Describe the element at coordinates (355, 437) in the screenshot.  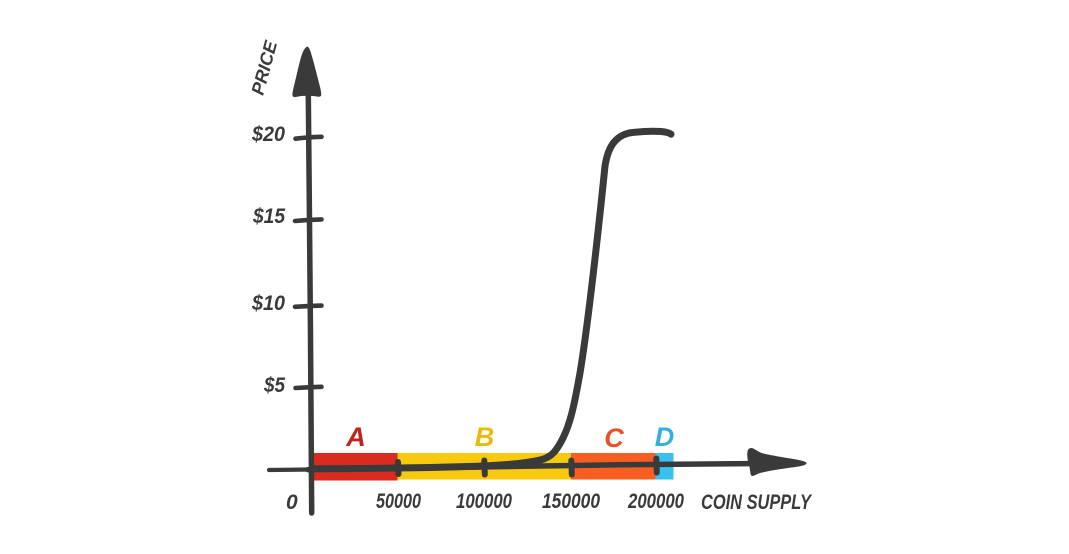
I see `svg-text: A` at that location.